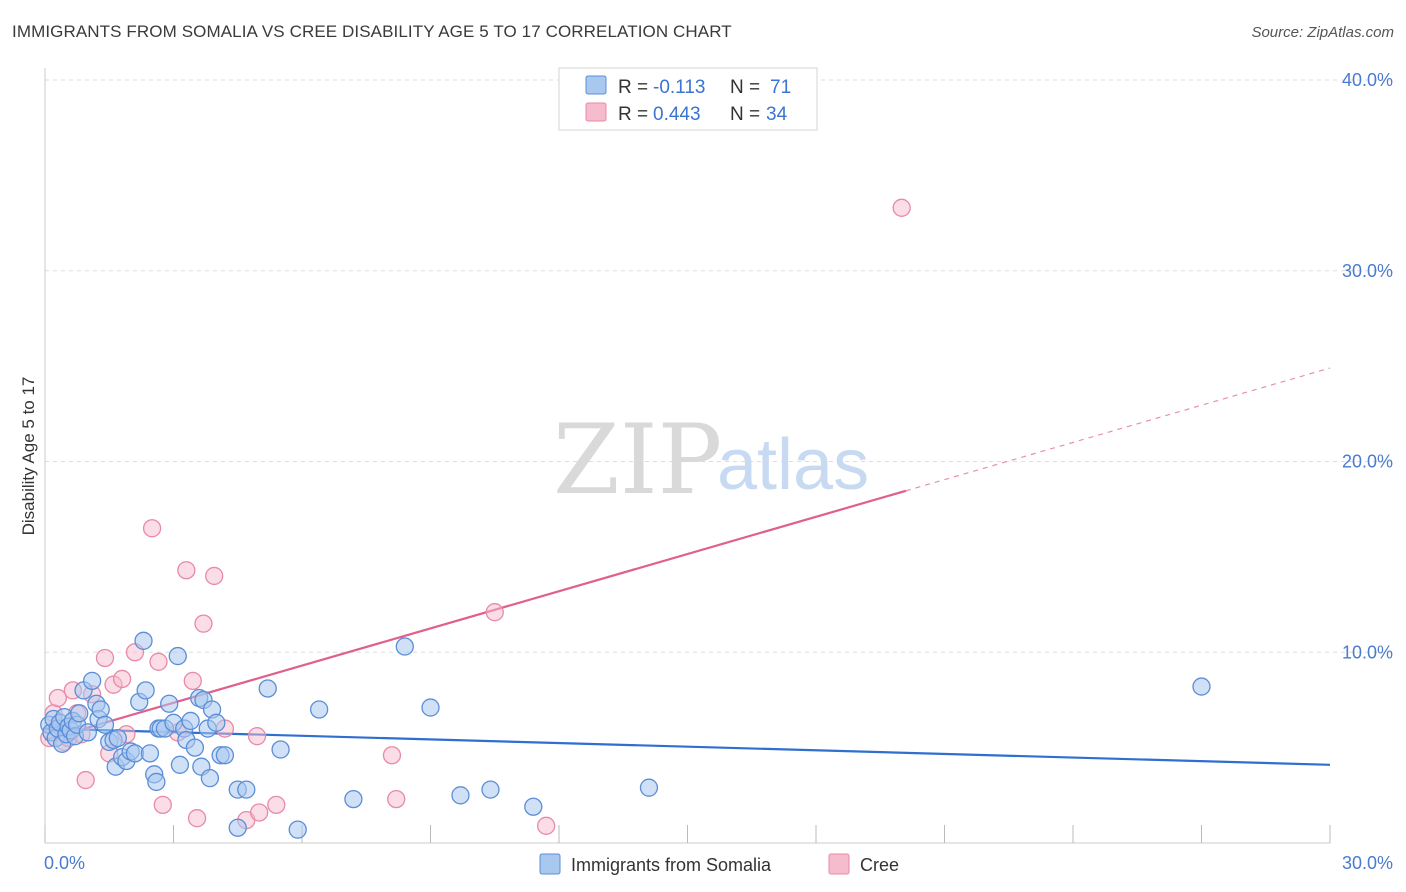 Image resolution: width=1406 pixels, height=892 pixels. Describe the element at coordinates (688, 99) in the screenshot. I see `correlation-legend: R = -0.113 N = 71 R = 0.443 N = 34` at that location.